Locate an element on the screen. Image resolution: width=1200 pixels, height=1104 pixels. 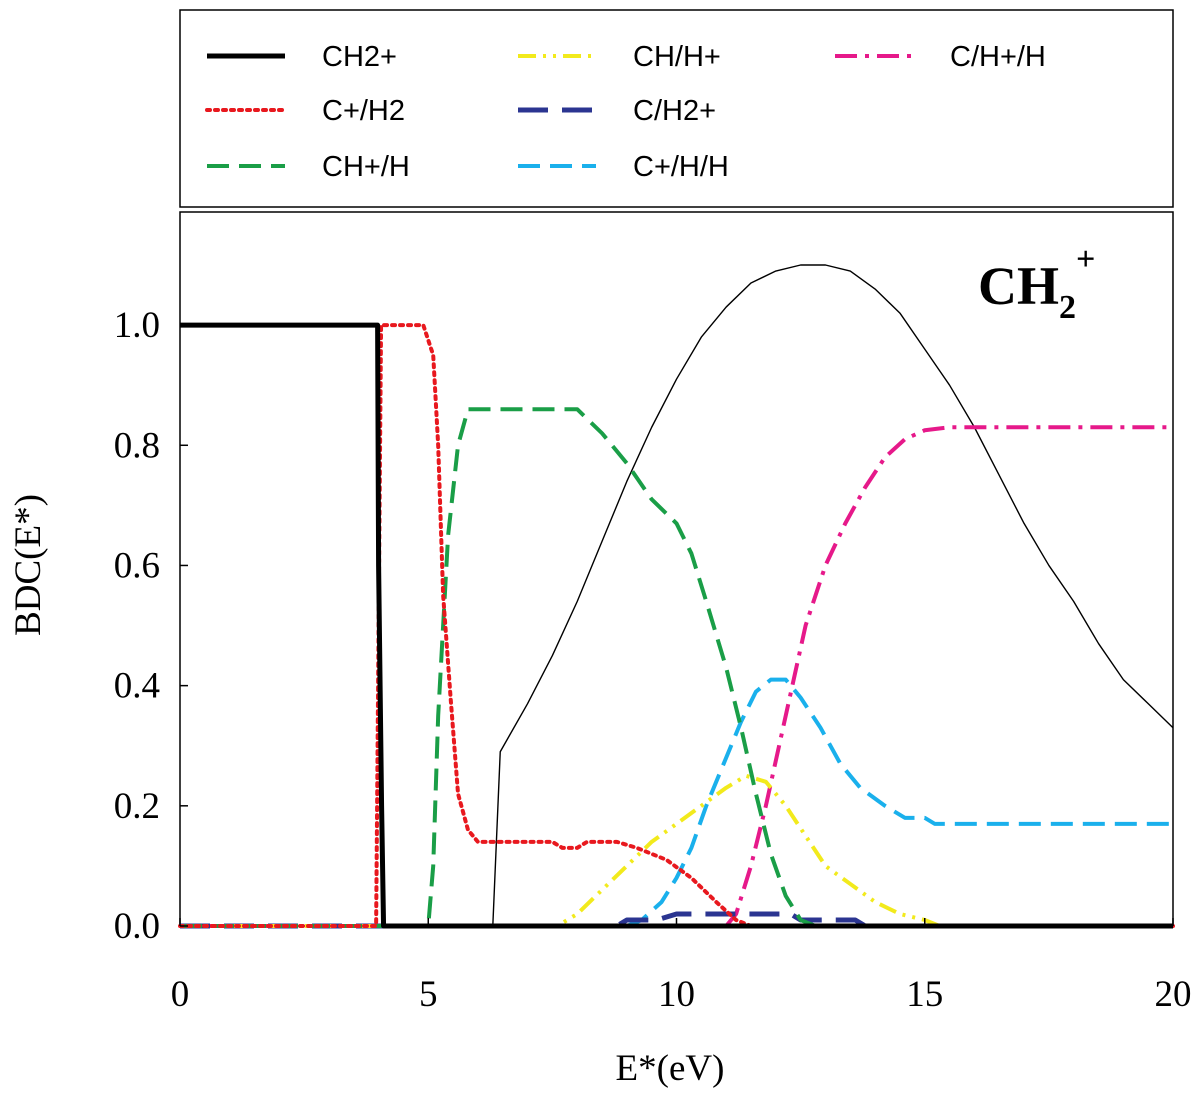
legend-label: C/H+/H is located at coordinates (998, 57).